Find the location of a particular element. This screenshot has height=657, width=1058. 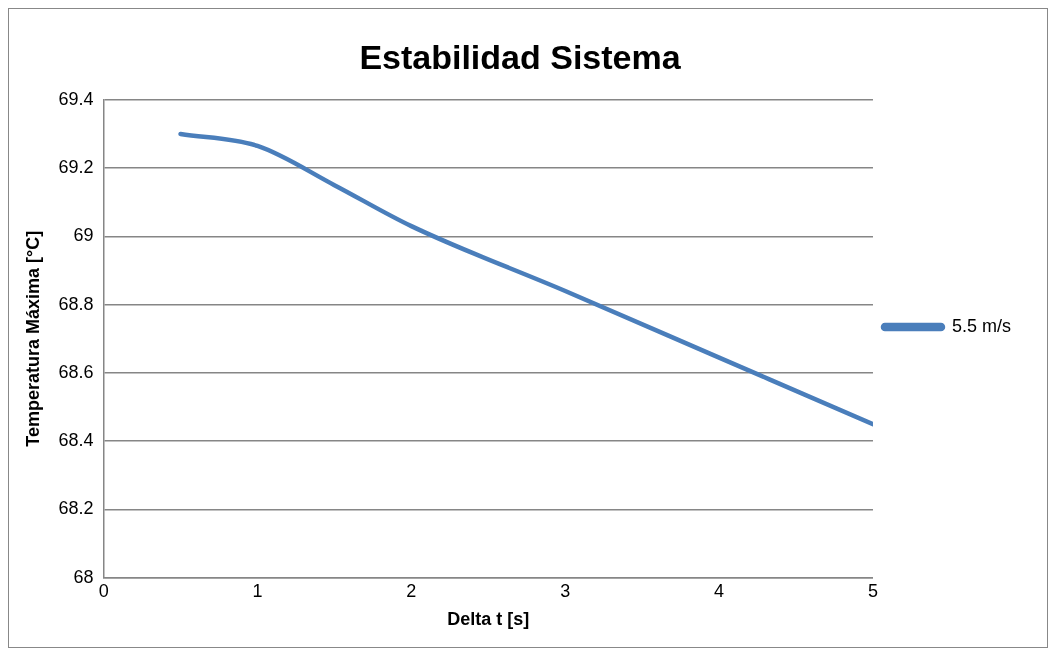

y-tick-label: 68.6 is located at coordinates (76, 371).